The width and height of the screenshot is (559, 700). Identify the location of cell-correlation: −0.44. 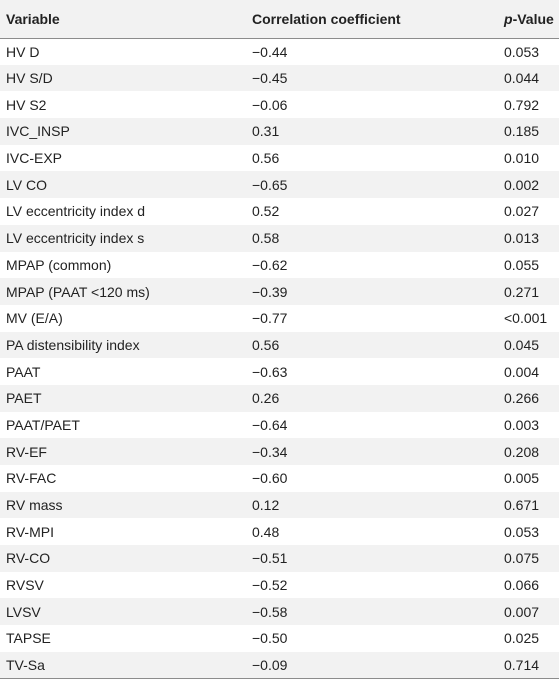
(270, 51).